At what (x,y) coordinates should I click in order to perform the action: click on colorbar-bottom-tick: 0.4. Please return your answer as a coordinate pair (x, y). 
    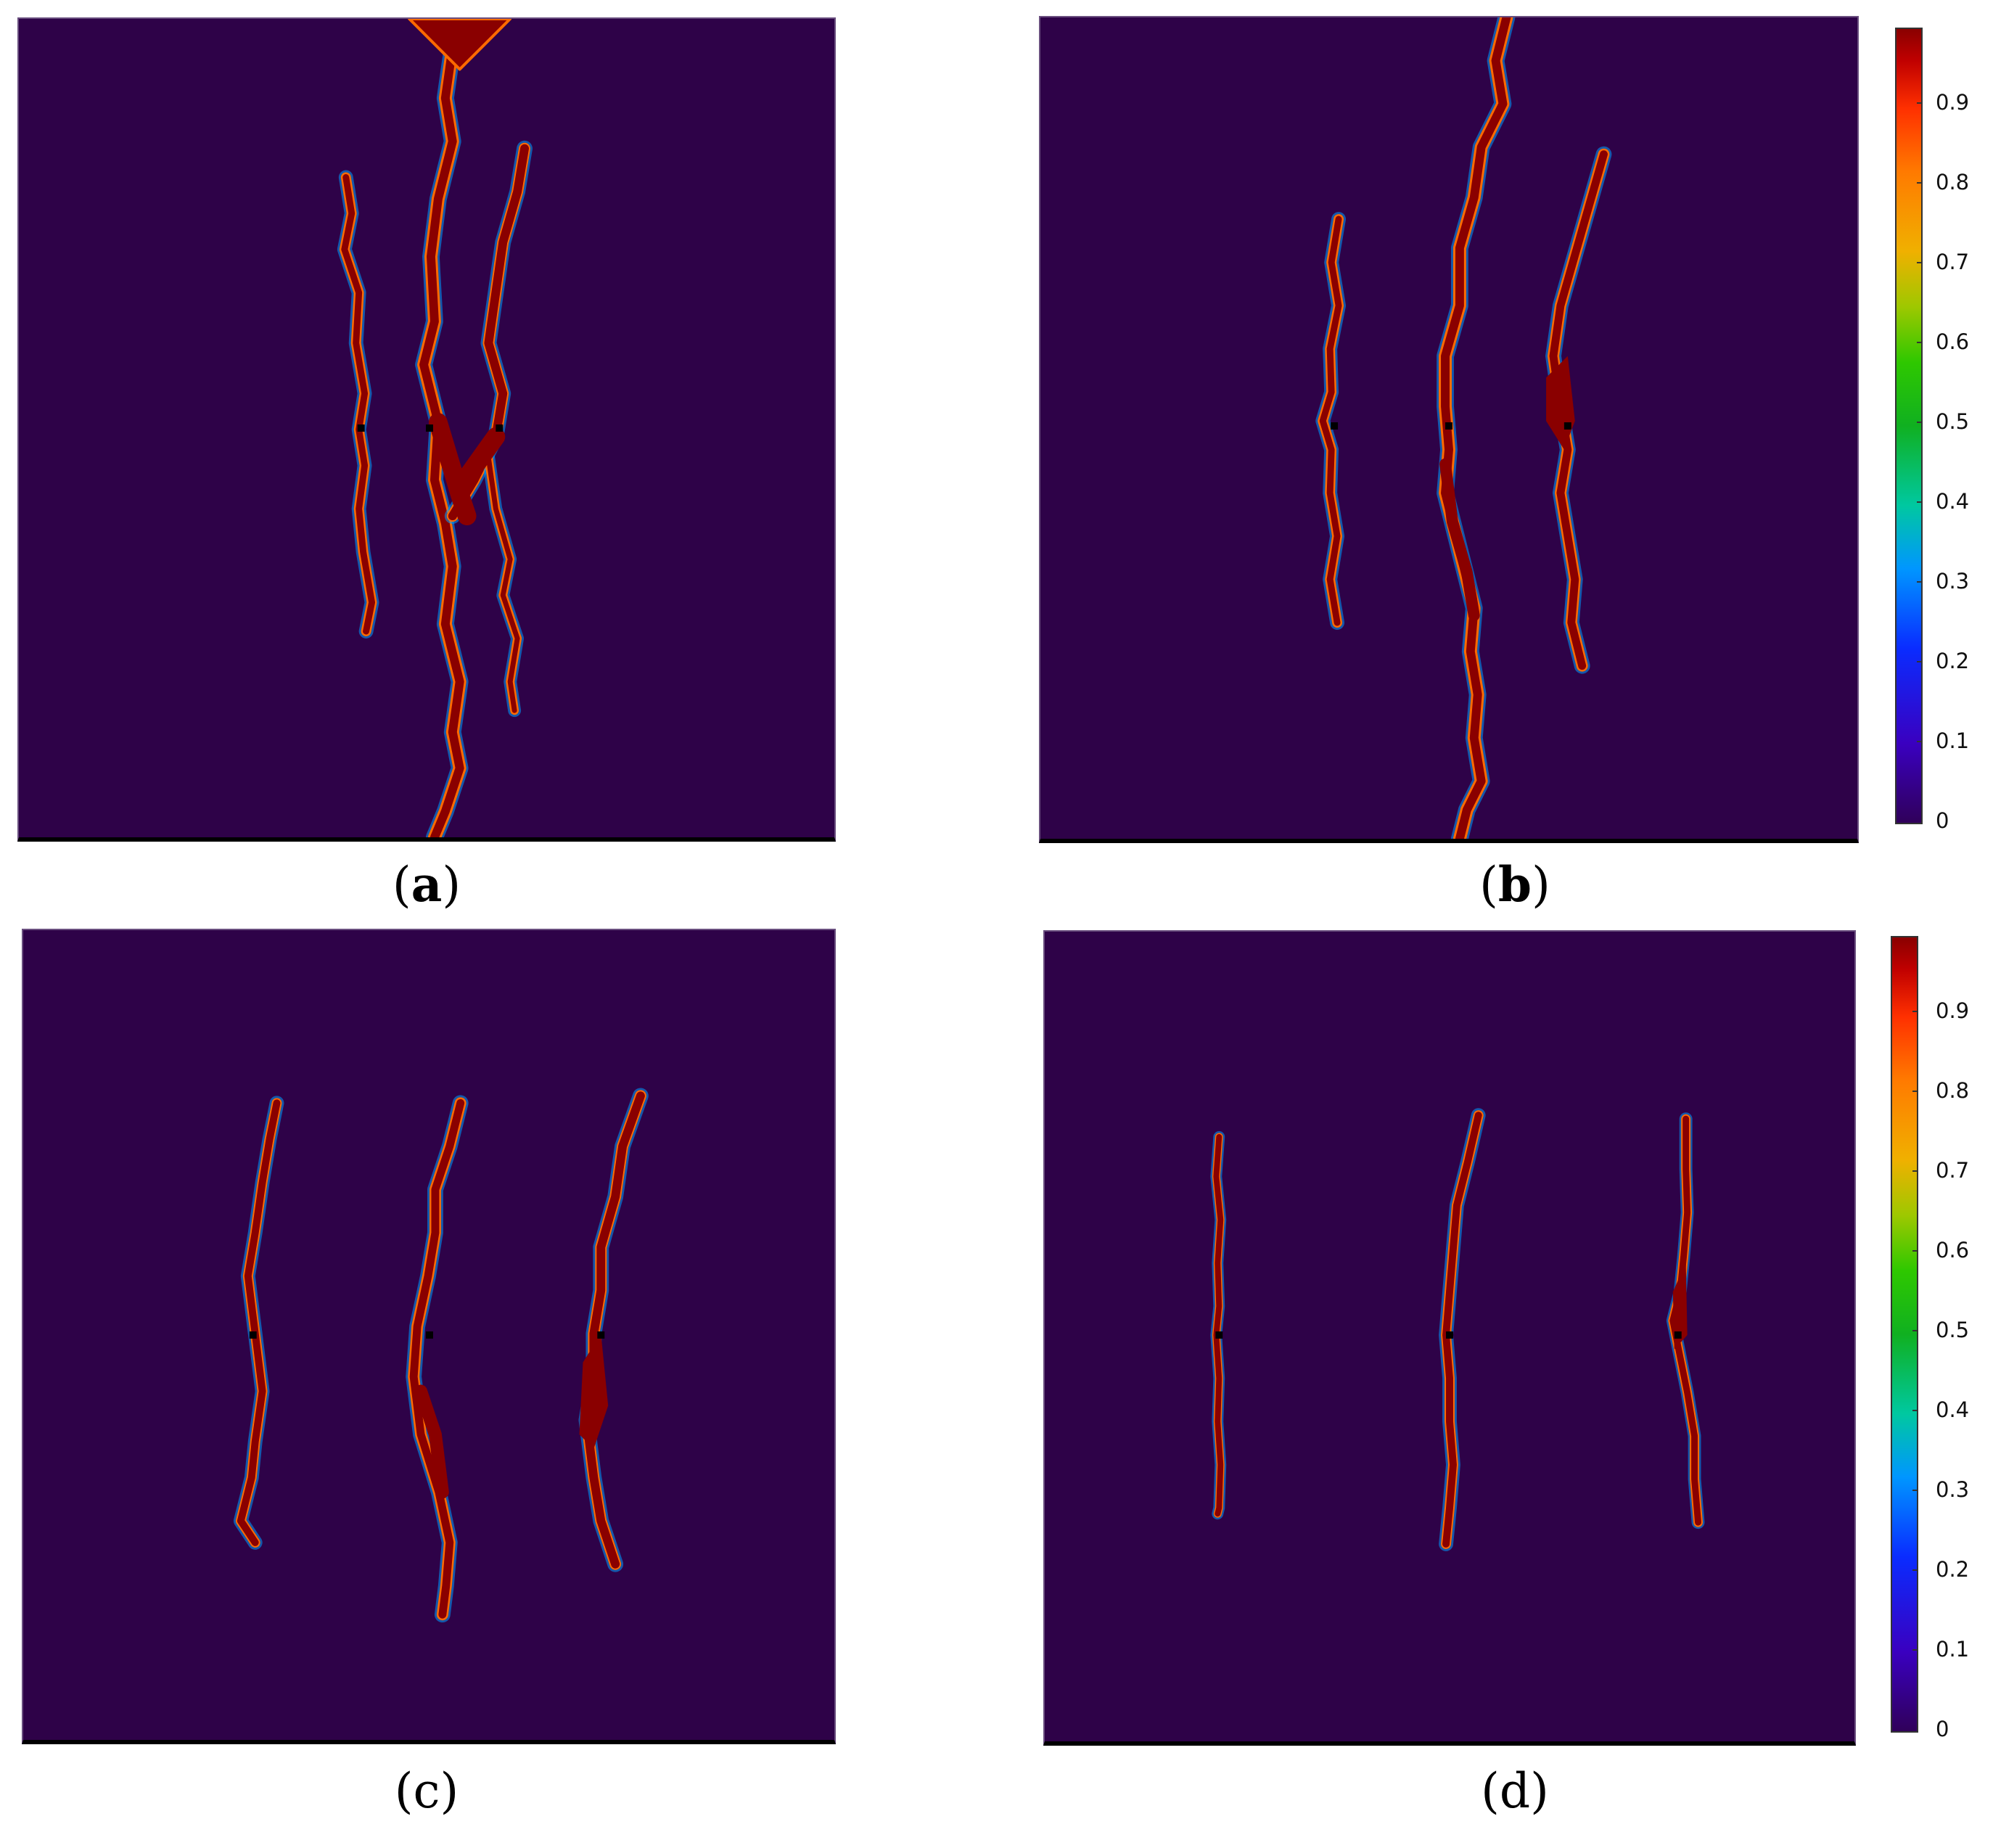
    Looking at the image, I should click on (1953, 1410).